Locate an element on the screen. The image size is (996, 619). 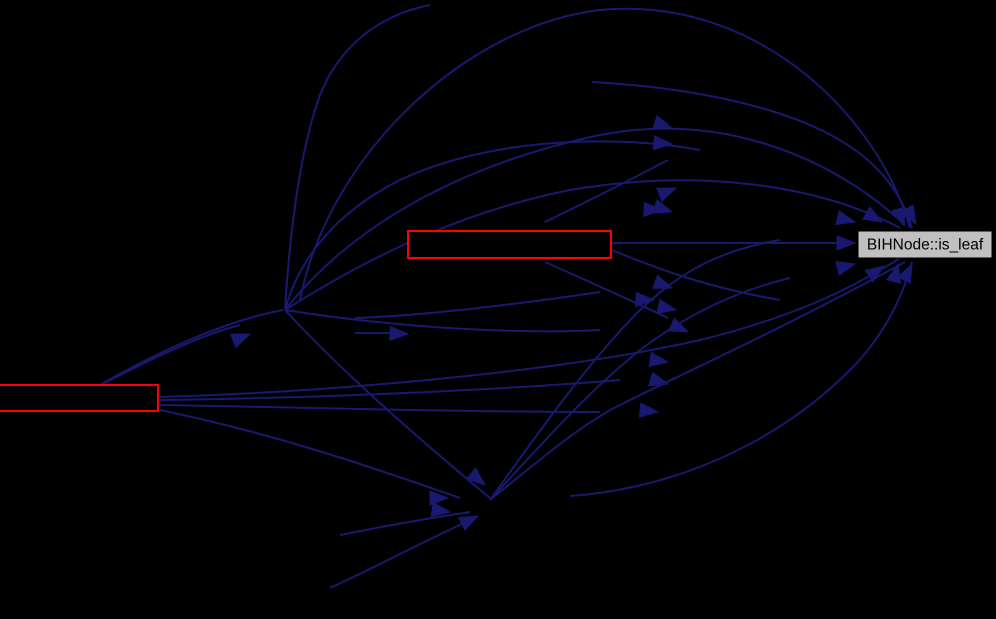
target-node-box is located at coordinates (925, 244).